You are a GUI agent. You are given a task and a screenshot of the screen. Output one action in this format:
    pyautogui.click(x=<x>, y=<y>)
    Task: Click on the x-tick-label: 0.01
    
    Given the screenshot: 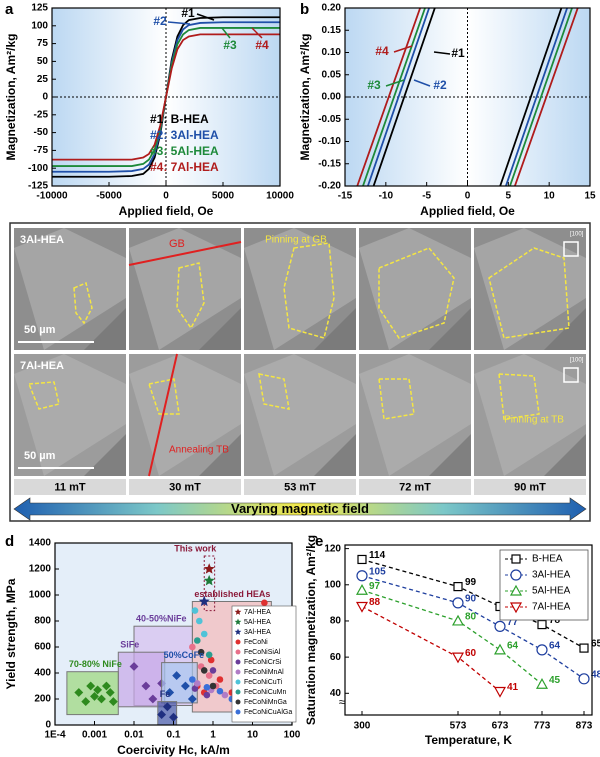 What is the action you would take?
    pyautogui.click(x=134, y=735)
    